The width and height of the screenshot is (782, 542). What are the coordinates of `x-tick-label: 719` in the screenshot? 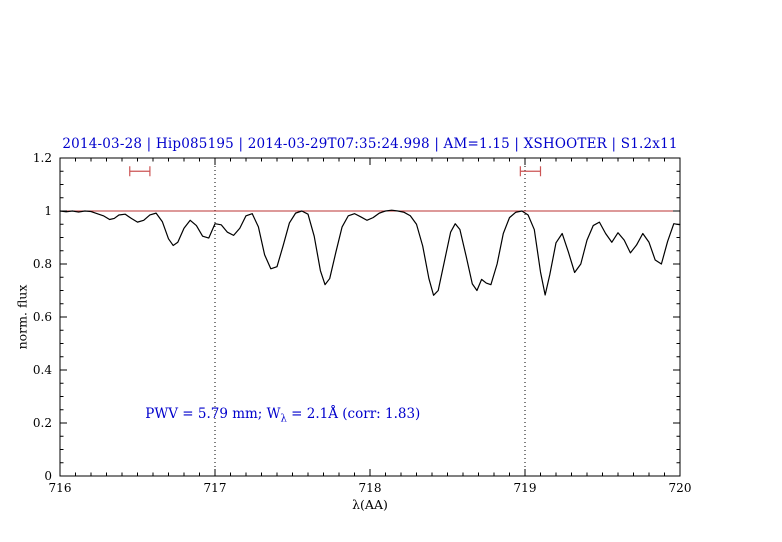 It's located at (525, 488).